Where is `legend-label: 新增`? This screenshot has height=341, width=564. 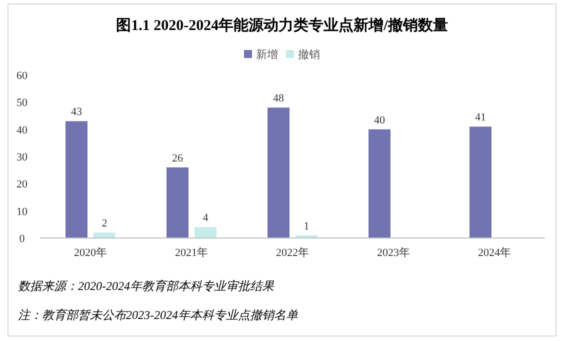
legend-label: 新增 is located at coordinates (267, 54).